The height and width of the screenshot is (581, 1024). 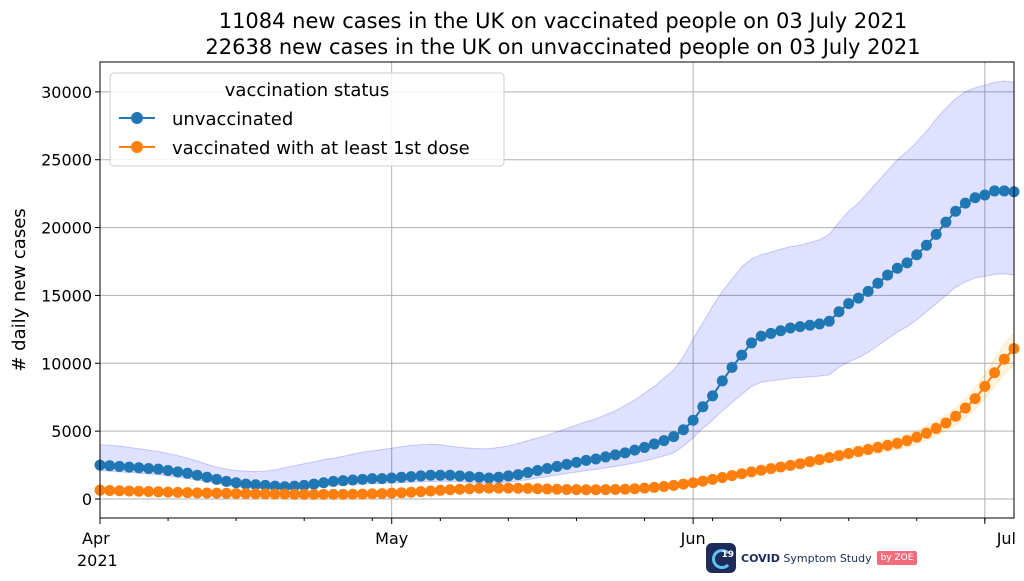 I want to click on y-axis-ticks: 0 5000 10000 15000 20000 25000 30000, so click(x=70, y=296).